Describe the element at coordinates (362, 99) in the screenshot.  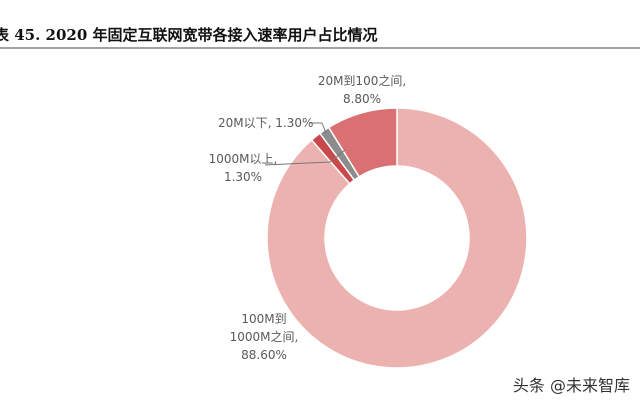
I see `value-label: 8.80%` at that location.